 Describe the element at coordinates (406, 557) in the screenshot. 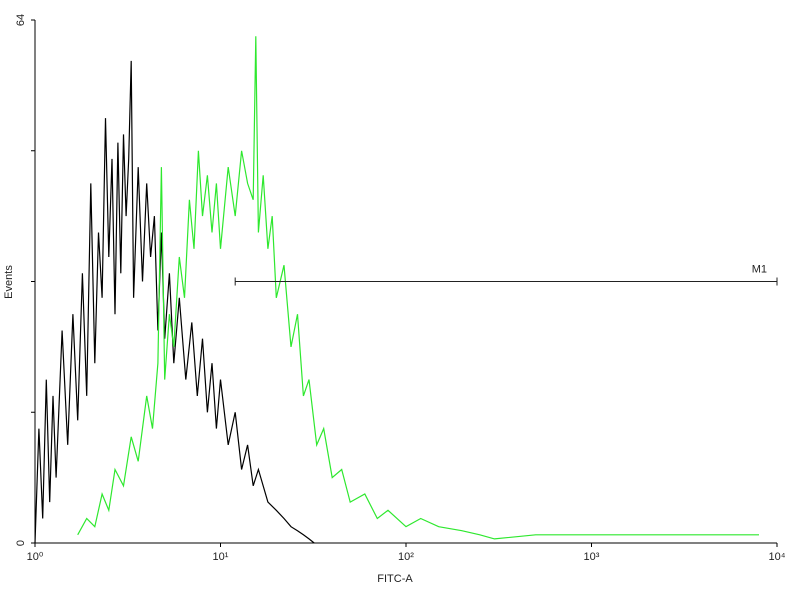

I see `x-tick-label: 10²` at that location.